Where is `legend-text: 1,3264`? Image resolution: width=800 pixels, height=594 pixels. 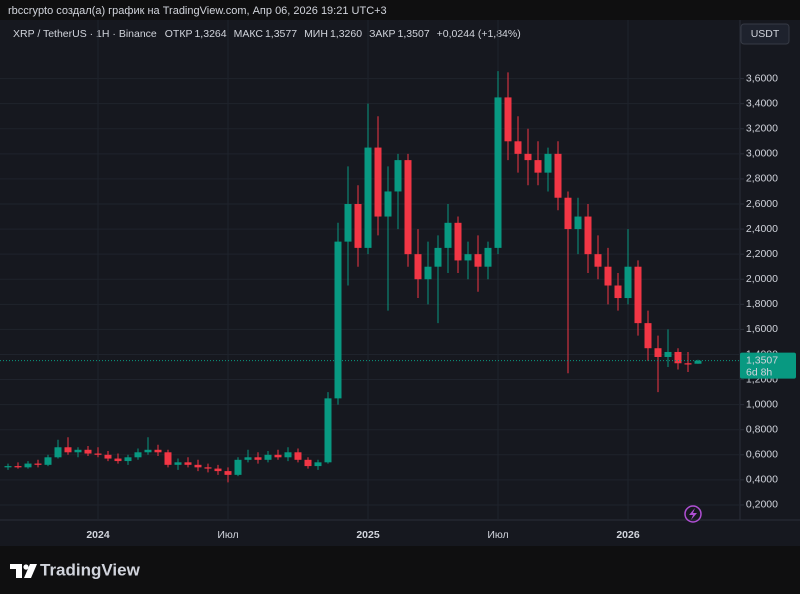
legend-text: 1,3264 is located at coordinates (210, 34).